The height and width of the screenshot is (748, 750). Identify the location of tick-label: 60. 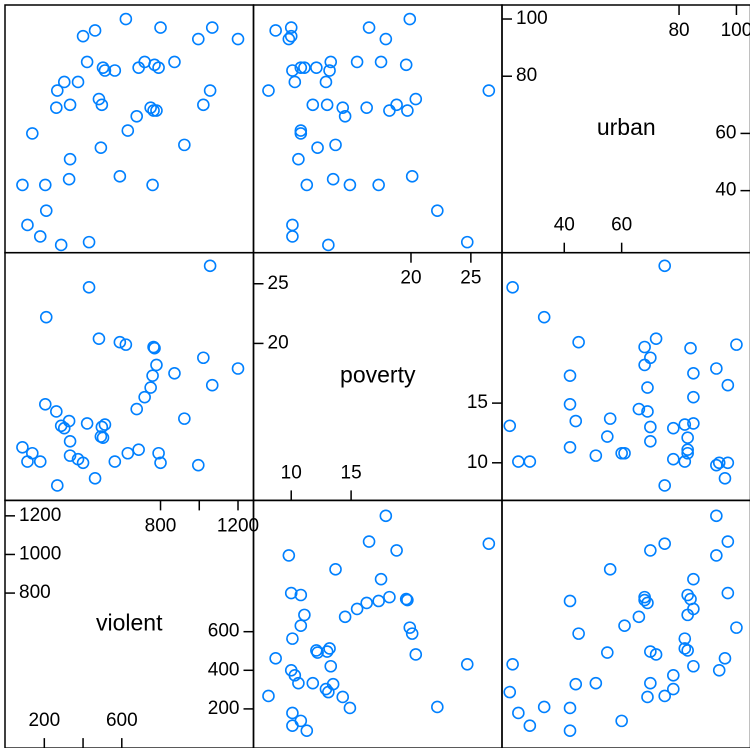
(621, 225).